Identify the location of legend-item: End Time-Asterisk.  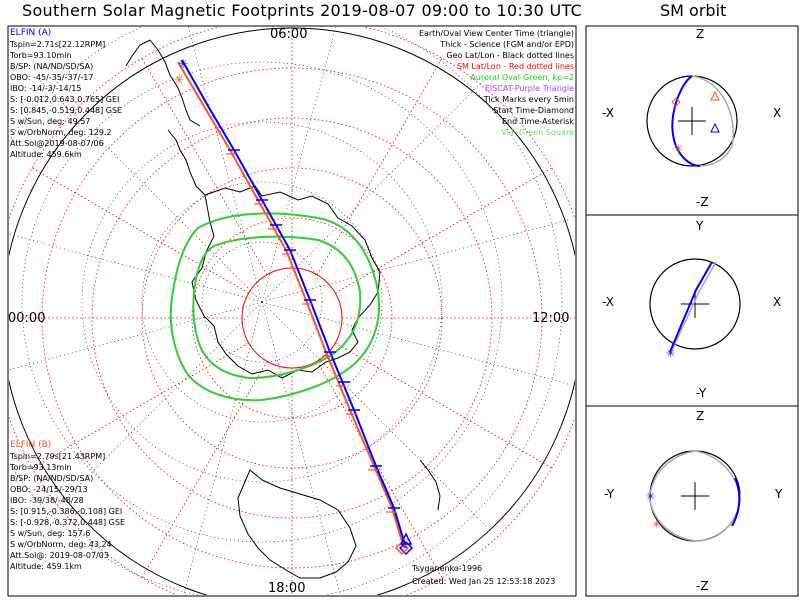
(537, 121).